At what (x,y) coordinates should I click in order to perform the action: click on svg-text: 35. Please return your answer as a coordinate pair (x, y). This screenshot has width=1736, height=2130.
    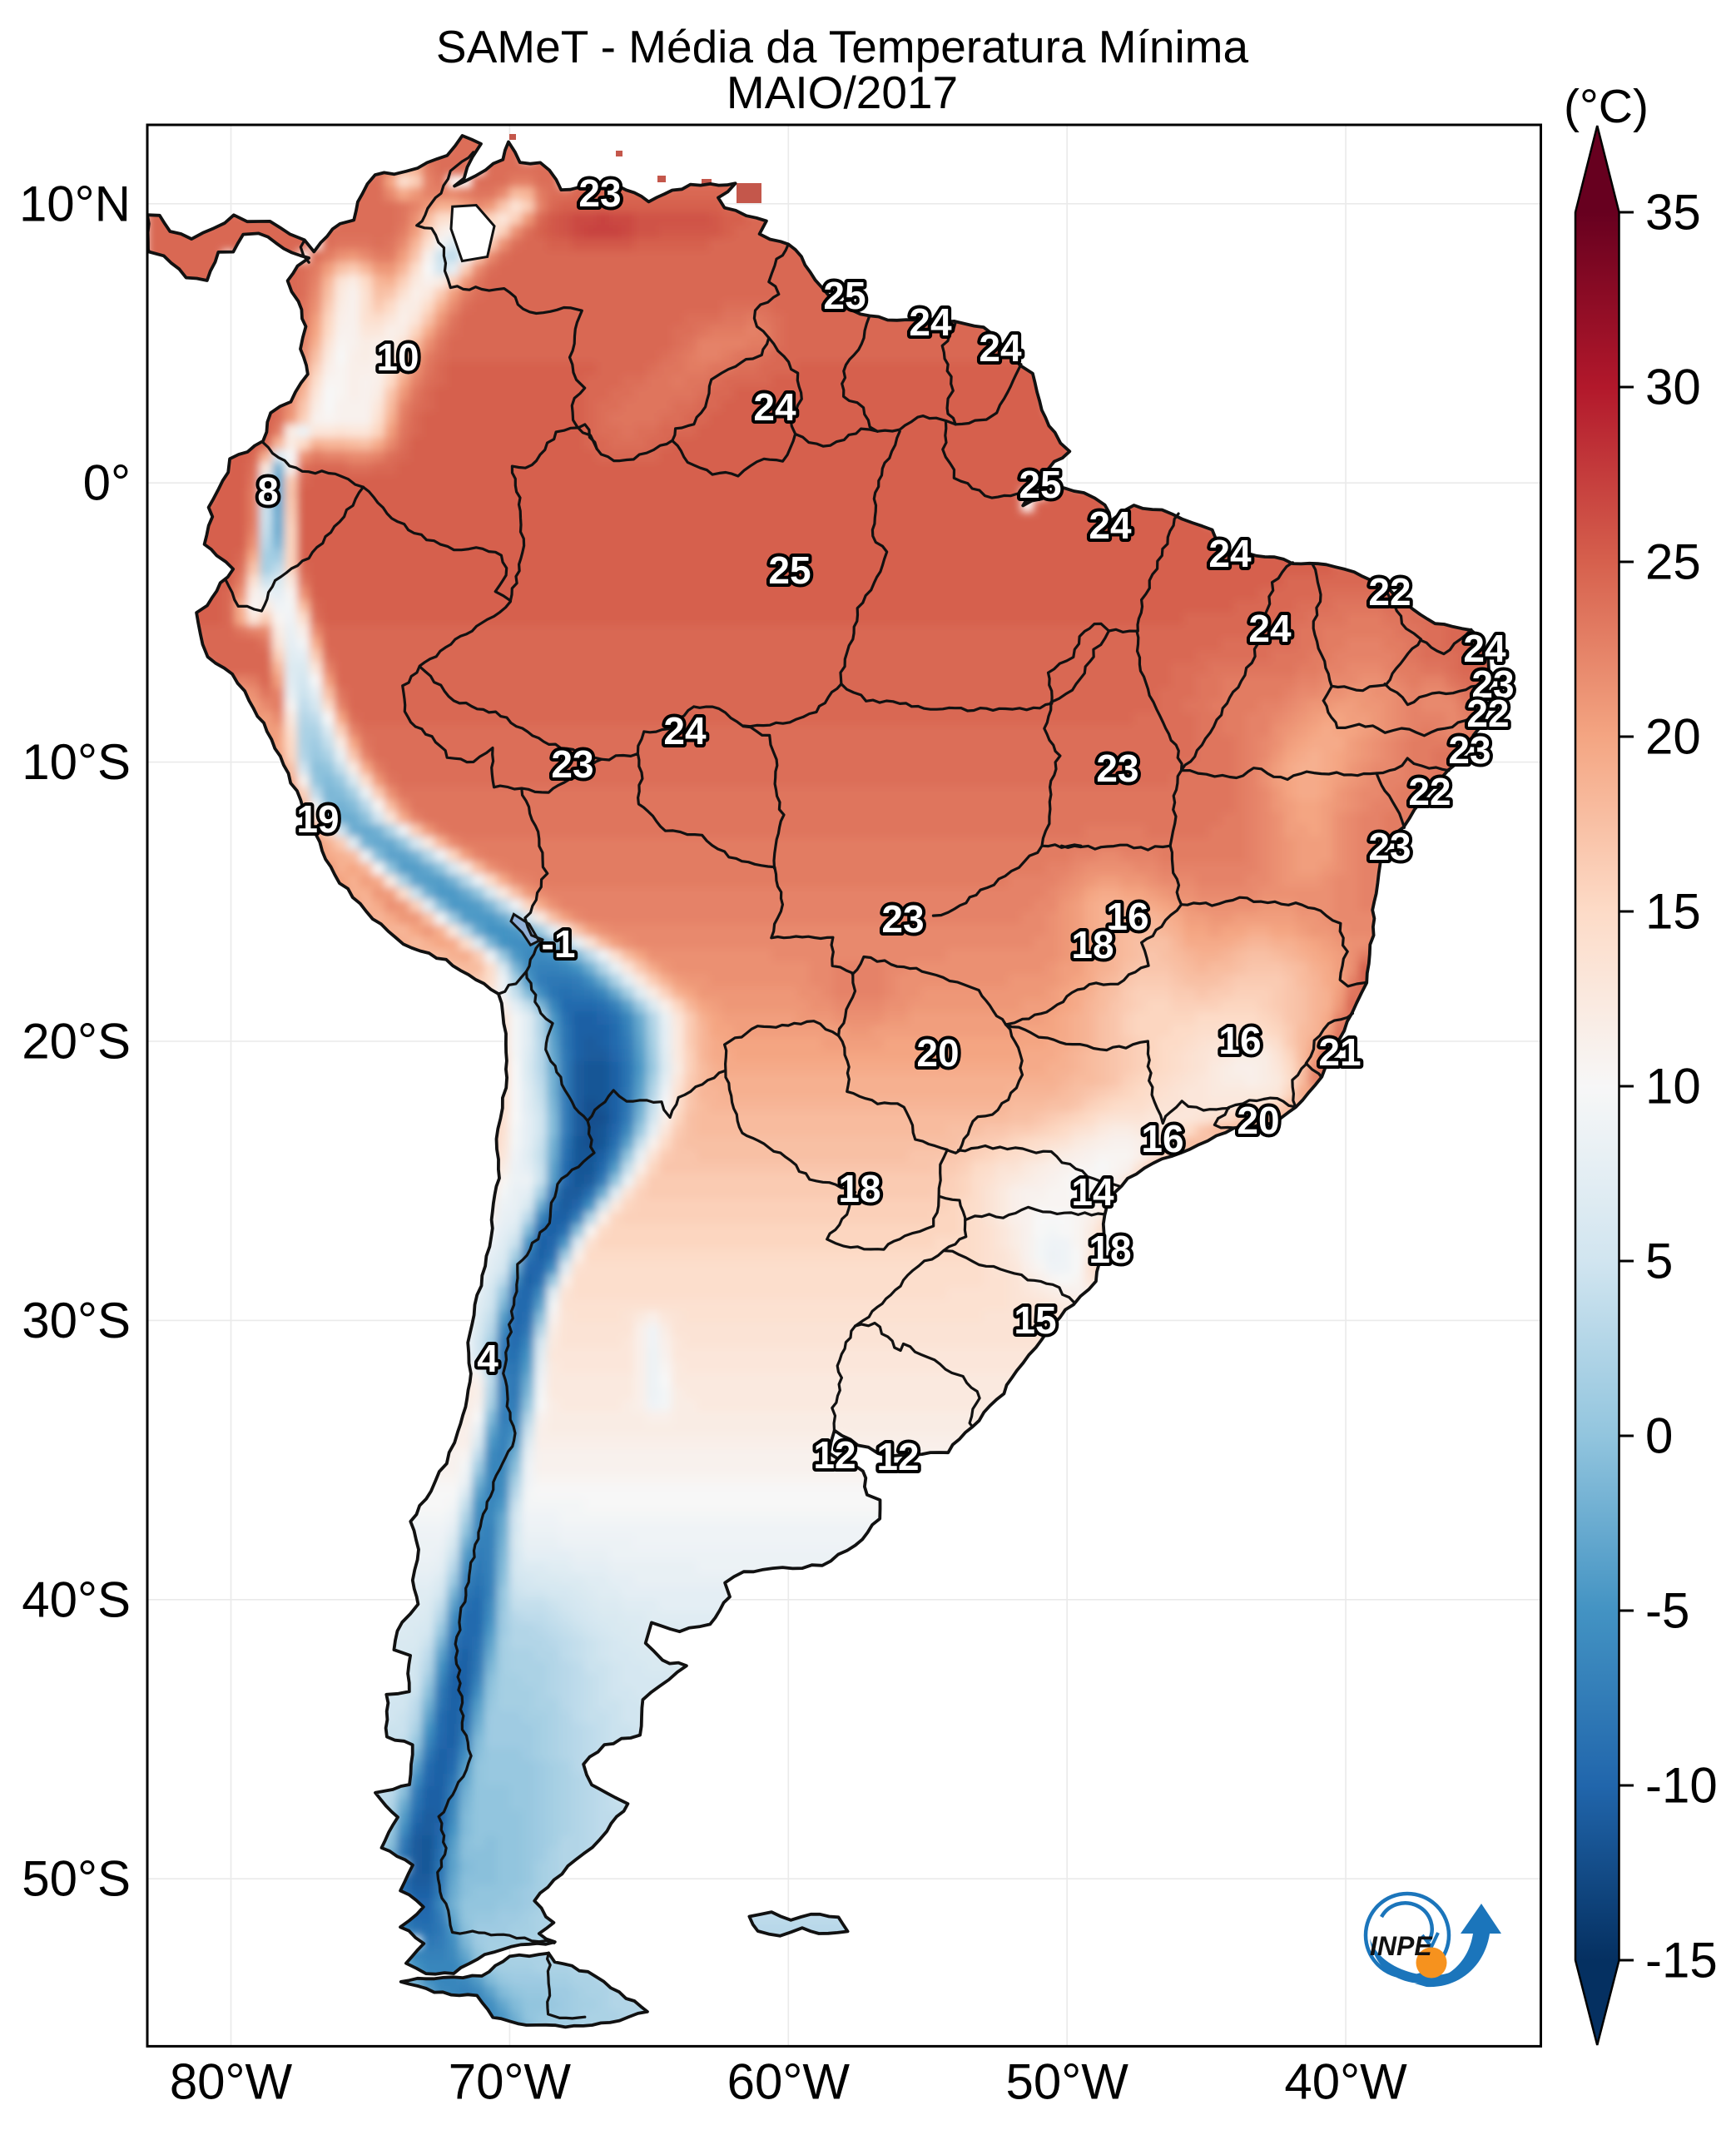
    Looking at the image, I should click on (1673, 213).